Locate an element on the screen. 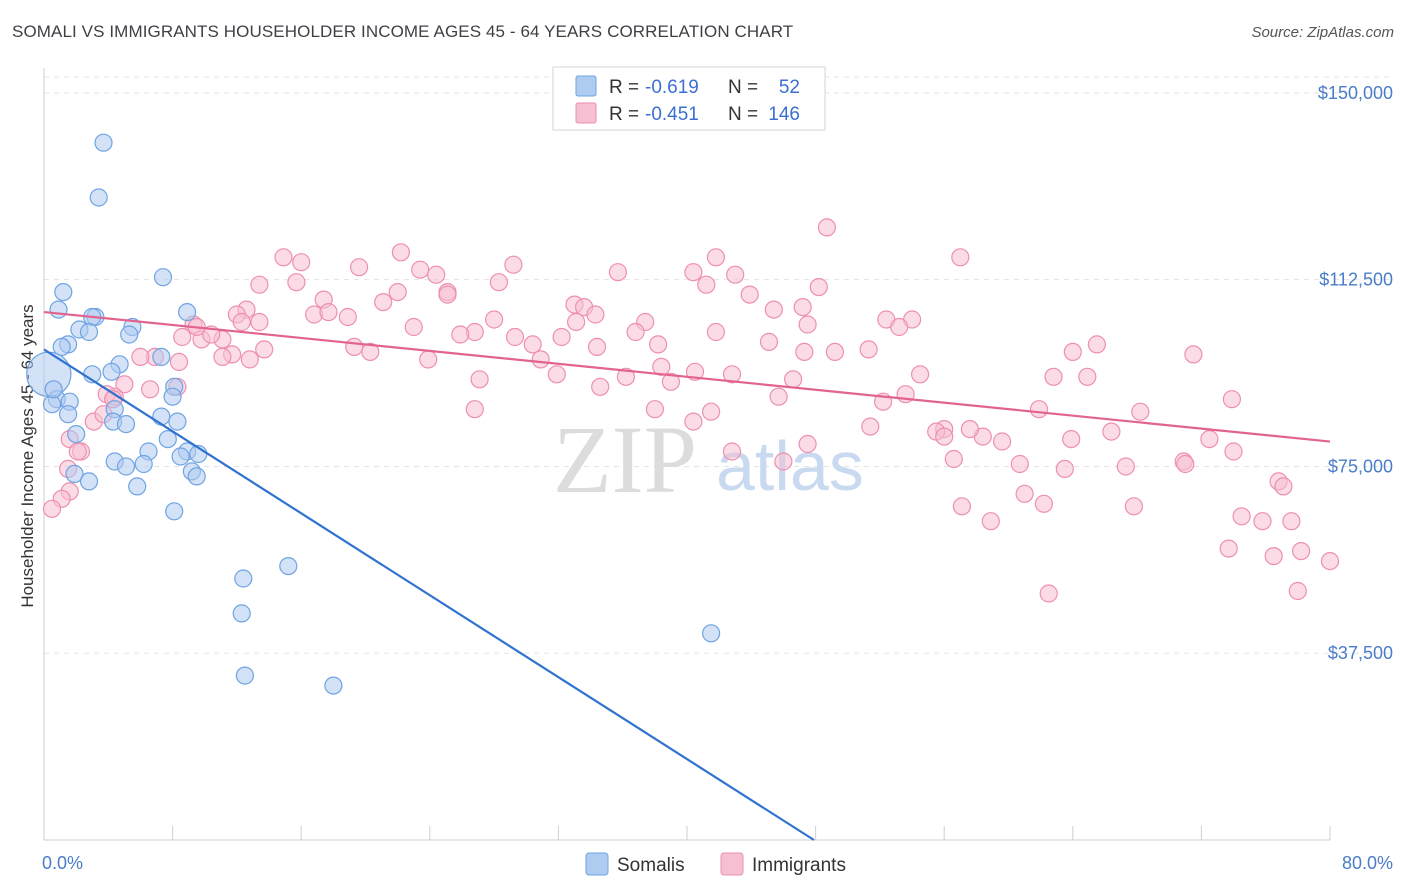 The height and width of the screenshot is (892, 1406). legend-n-label-somalis: N = is located at coordinates (743, 87).